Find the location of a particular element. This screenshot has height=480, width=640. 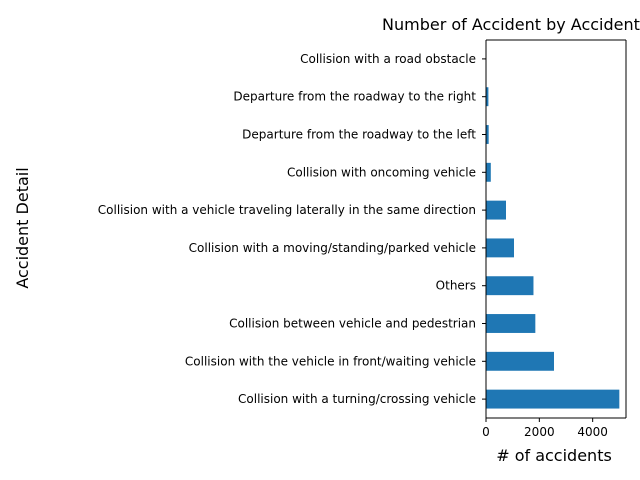

x-tick-group: 0 2000 4000 is located at coordinates (545, 428).